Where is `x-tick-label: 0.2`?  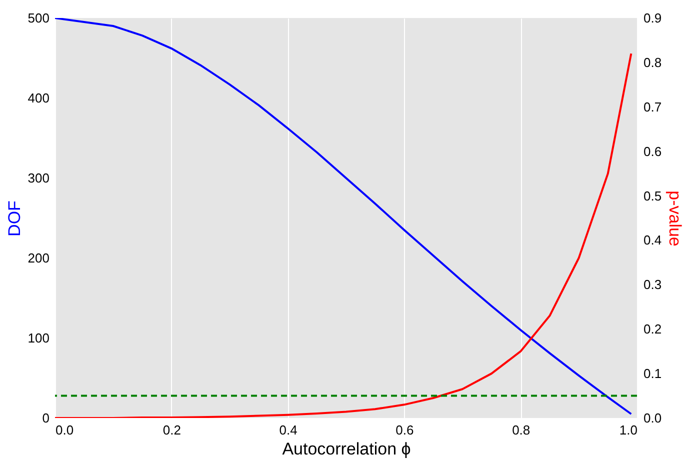 x-tick-label: 0.2 is located at coordinates (171, 430).